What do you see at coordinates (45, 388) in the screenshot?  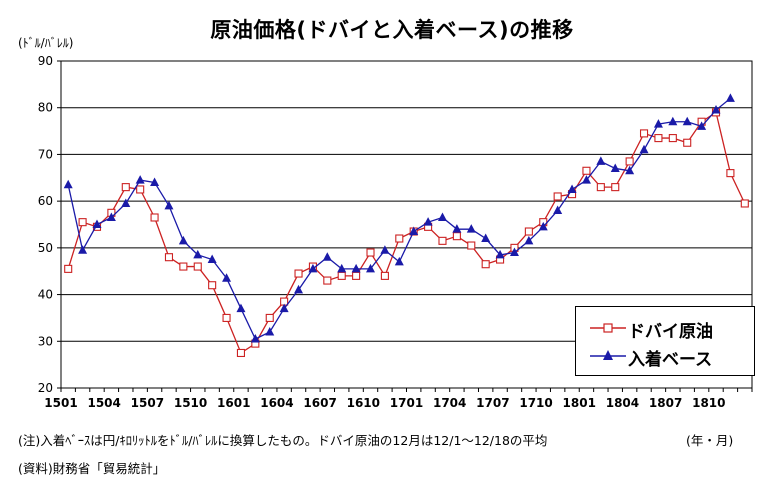 I see `y-tick-label: 20` at bounding box center [45, 388].